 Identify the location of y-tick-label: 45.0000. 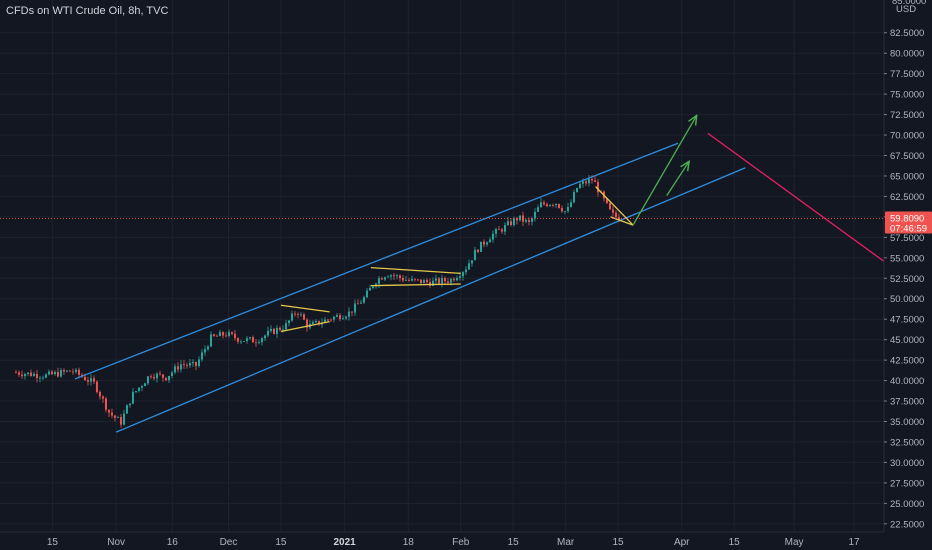
(907, 340).